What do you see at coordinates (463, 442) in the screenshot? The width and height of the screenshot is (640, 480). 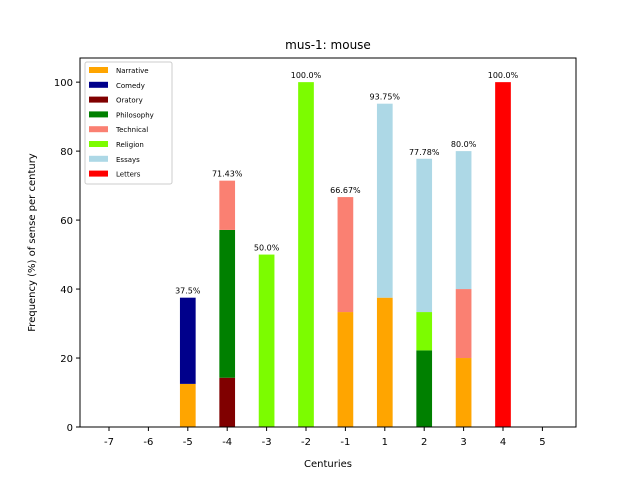 I see `x-tick-label: 3` at bounding box center [463, 442].